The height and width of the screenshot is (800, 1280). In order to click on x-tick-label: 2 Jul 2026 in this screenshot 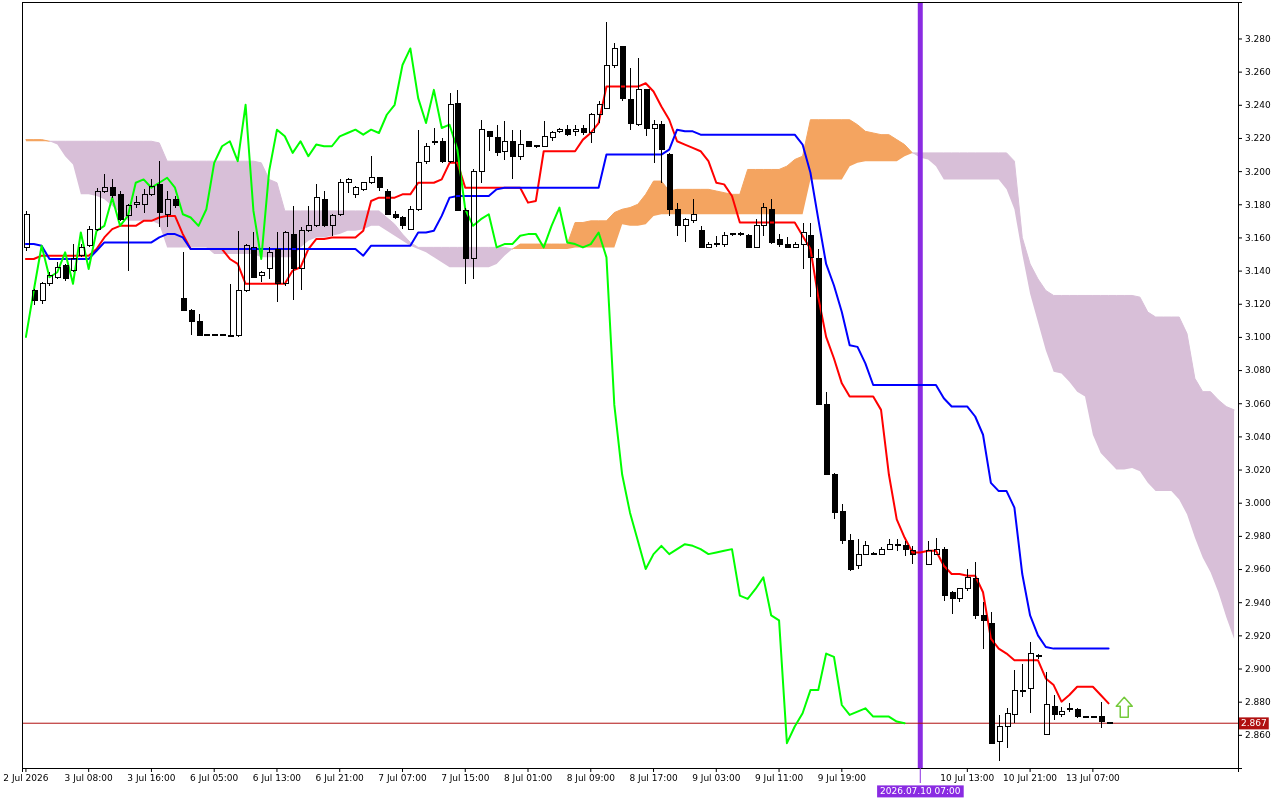, I will do `click(26, 778)`.